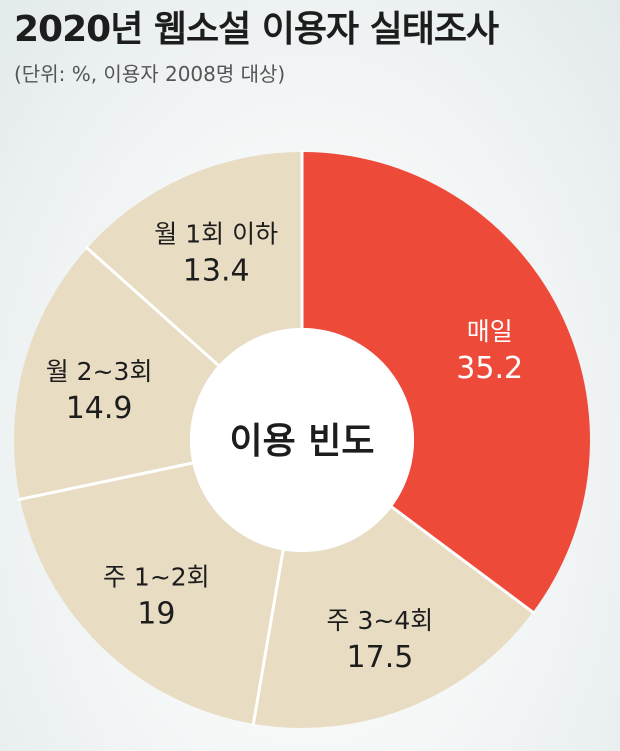 Image resolution: width=620 pixels, height=751 pixels. I want to click on slice-label-1: 매일, so click(490, 331).